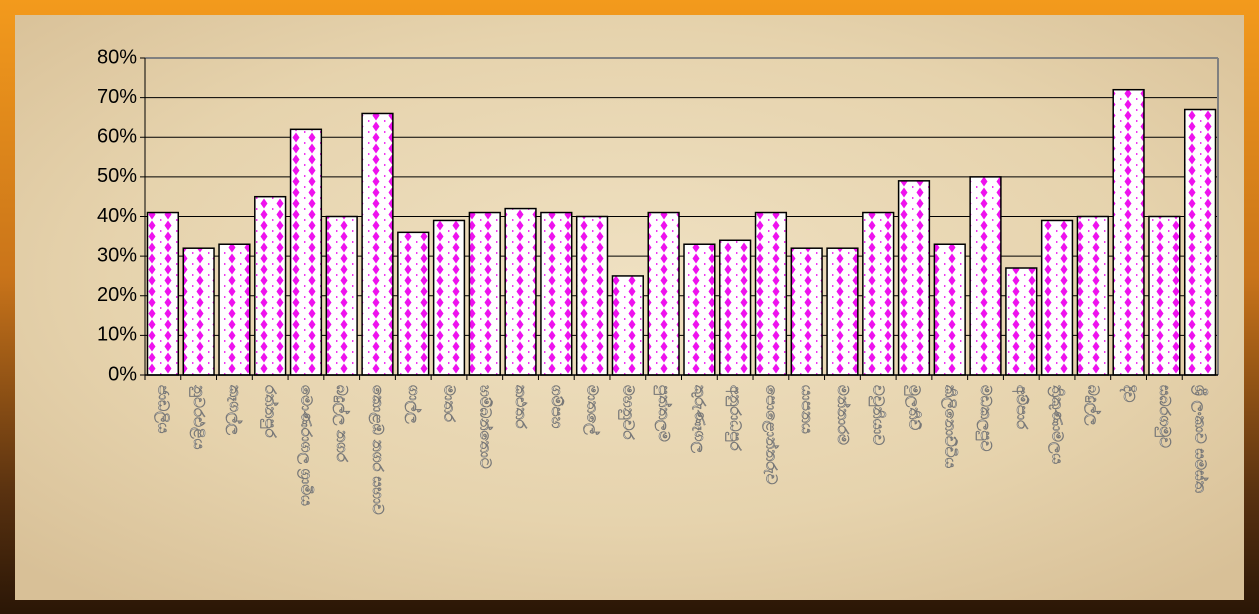 The image size is (1259, 614). Describe the element at coordinates (914, 408) in the screenshot. I see `x-tick-label: මුලතිව්` at that location.